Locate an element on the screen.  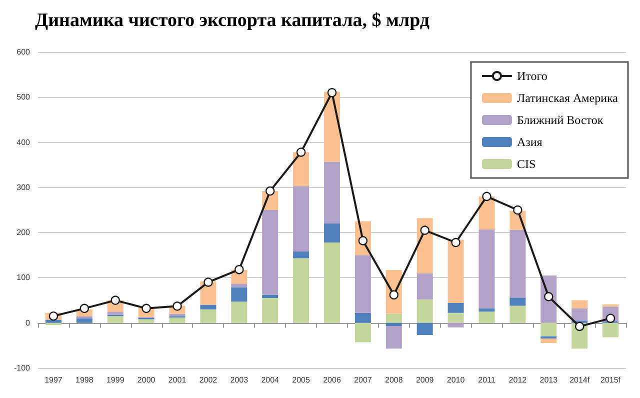
legend-label: Латинская Америка is located at coordinates (567, 98).